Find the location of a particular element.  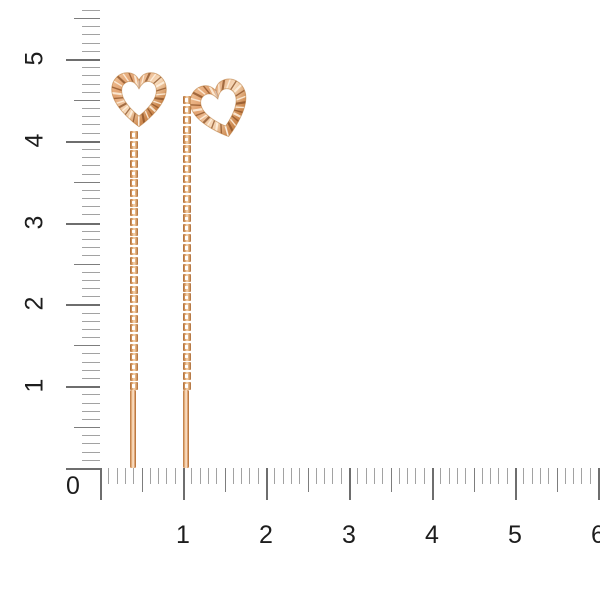

vertical-axis-label-1: 1 is located at coordinates (34, 385).